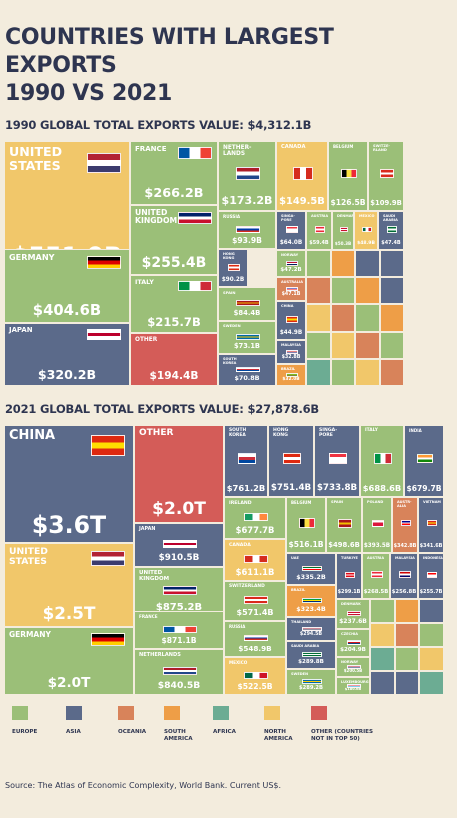 The width and height of the screenshot is (457, 818). What do you see at coordinates (174, 304) in the screenshot?
I see `tile-italy: ITALY $215.7B` at bounding box center [174, 304].